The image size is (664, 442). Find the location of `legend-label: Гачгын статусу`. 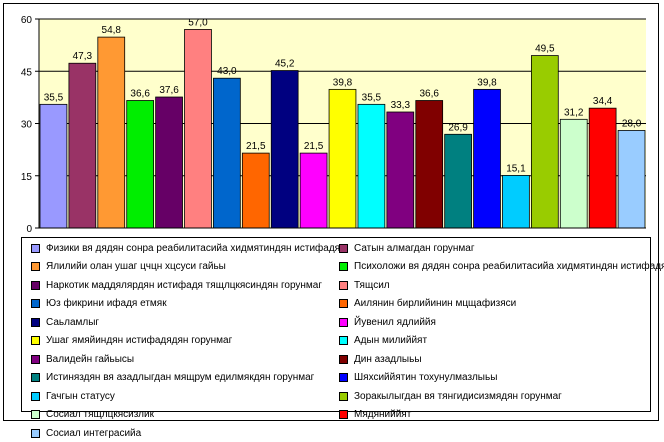

legend-label: Гачгын статусу is located at coordinates (80, 396).